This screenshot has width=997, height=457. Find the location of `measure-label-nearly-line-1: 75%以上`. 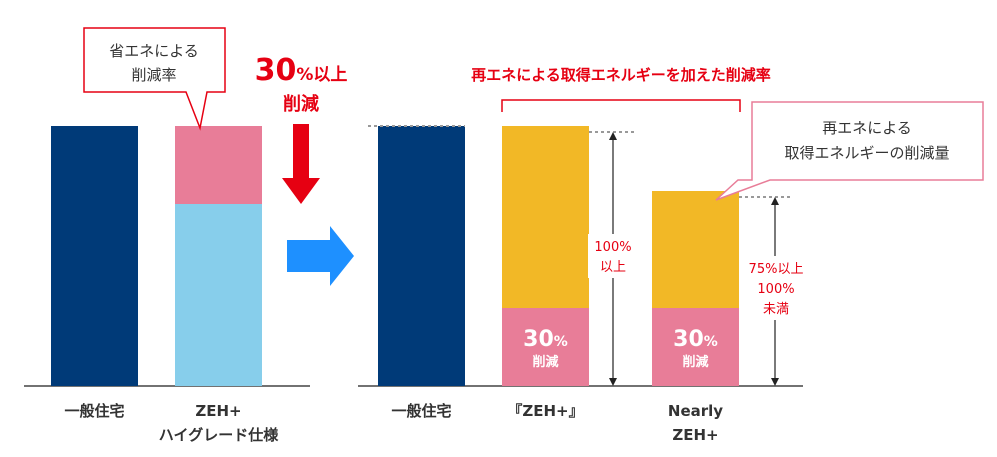

measure-label-nearly-line-1: 75%以上 is located at coordinates (776, 269).